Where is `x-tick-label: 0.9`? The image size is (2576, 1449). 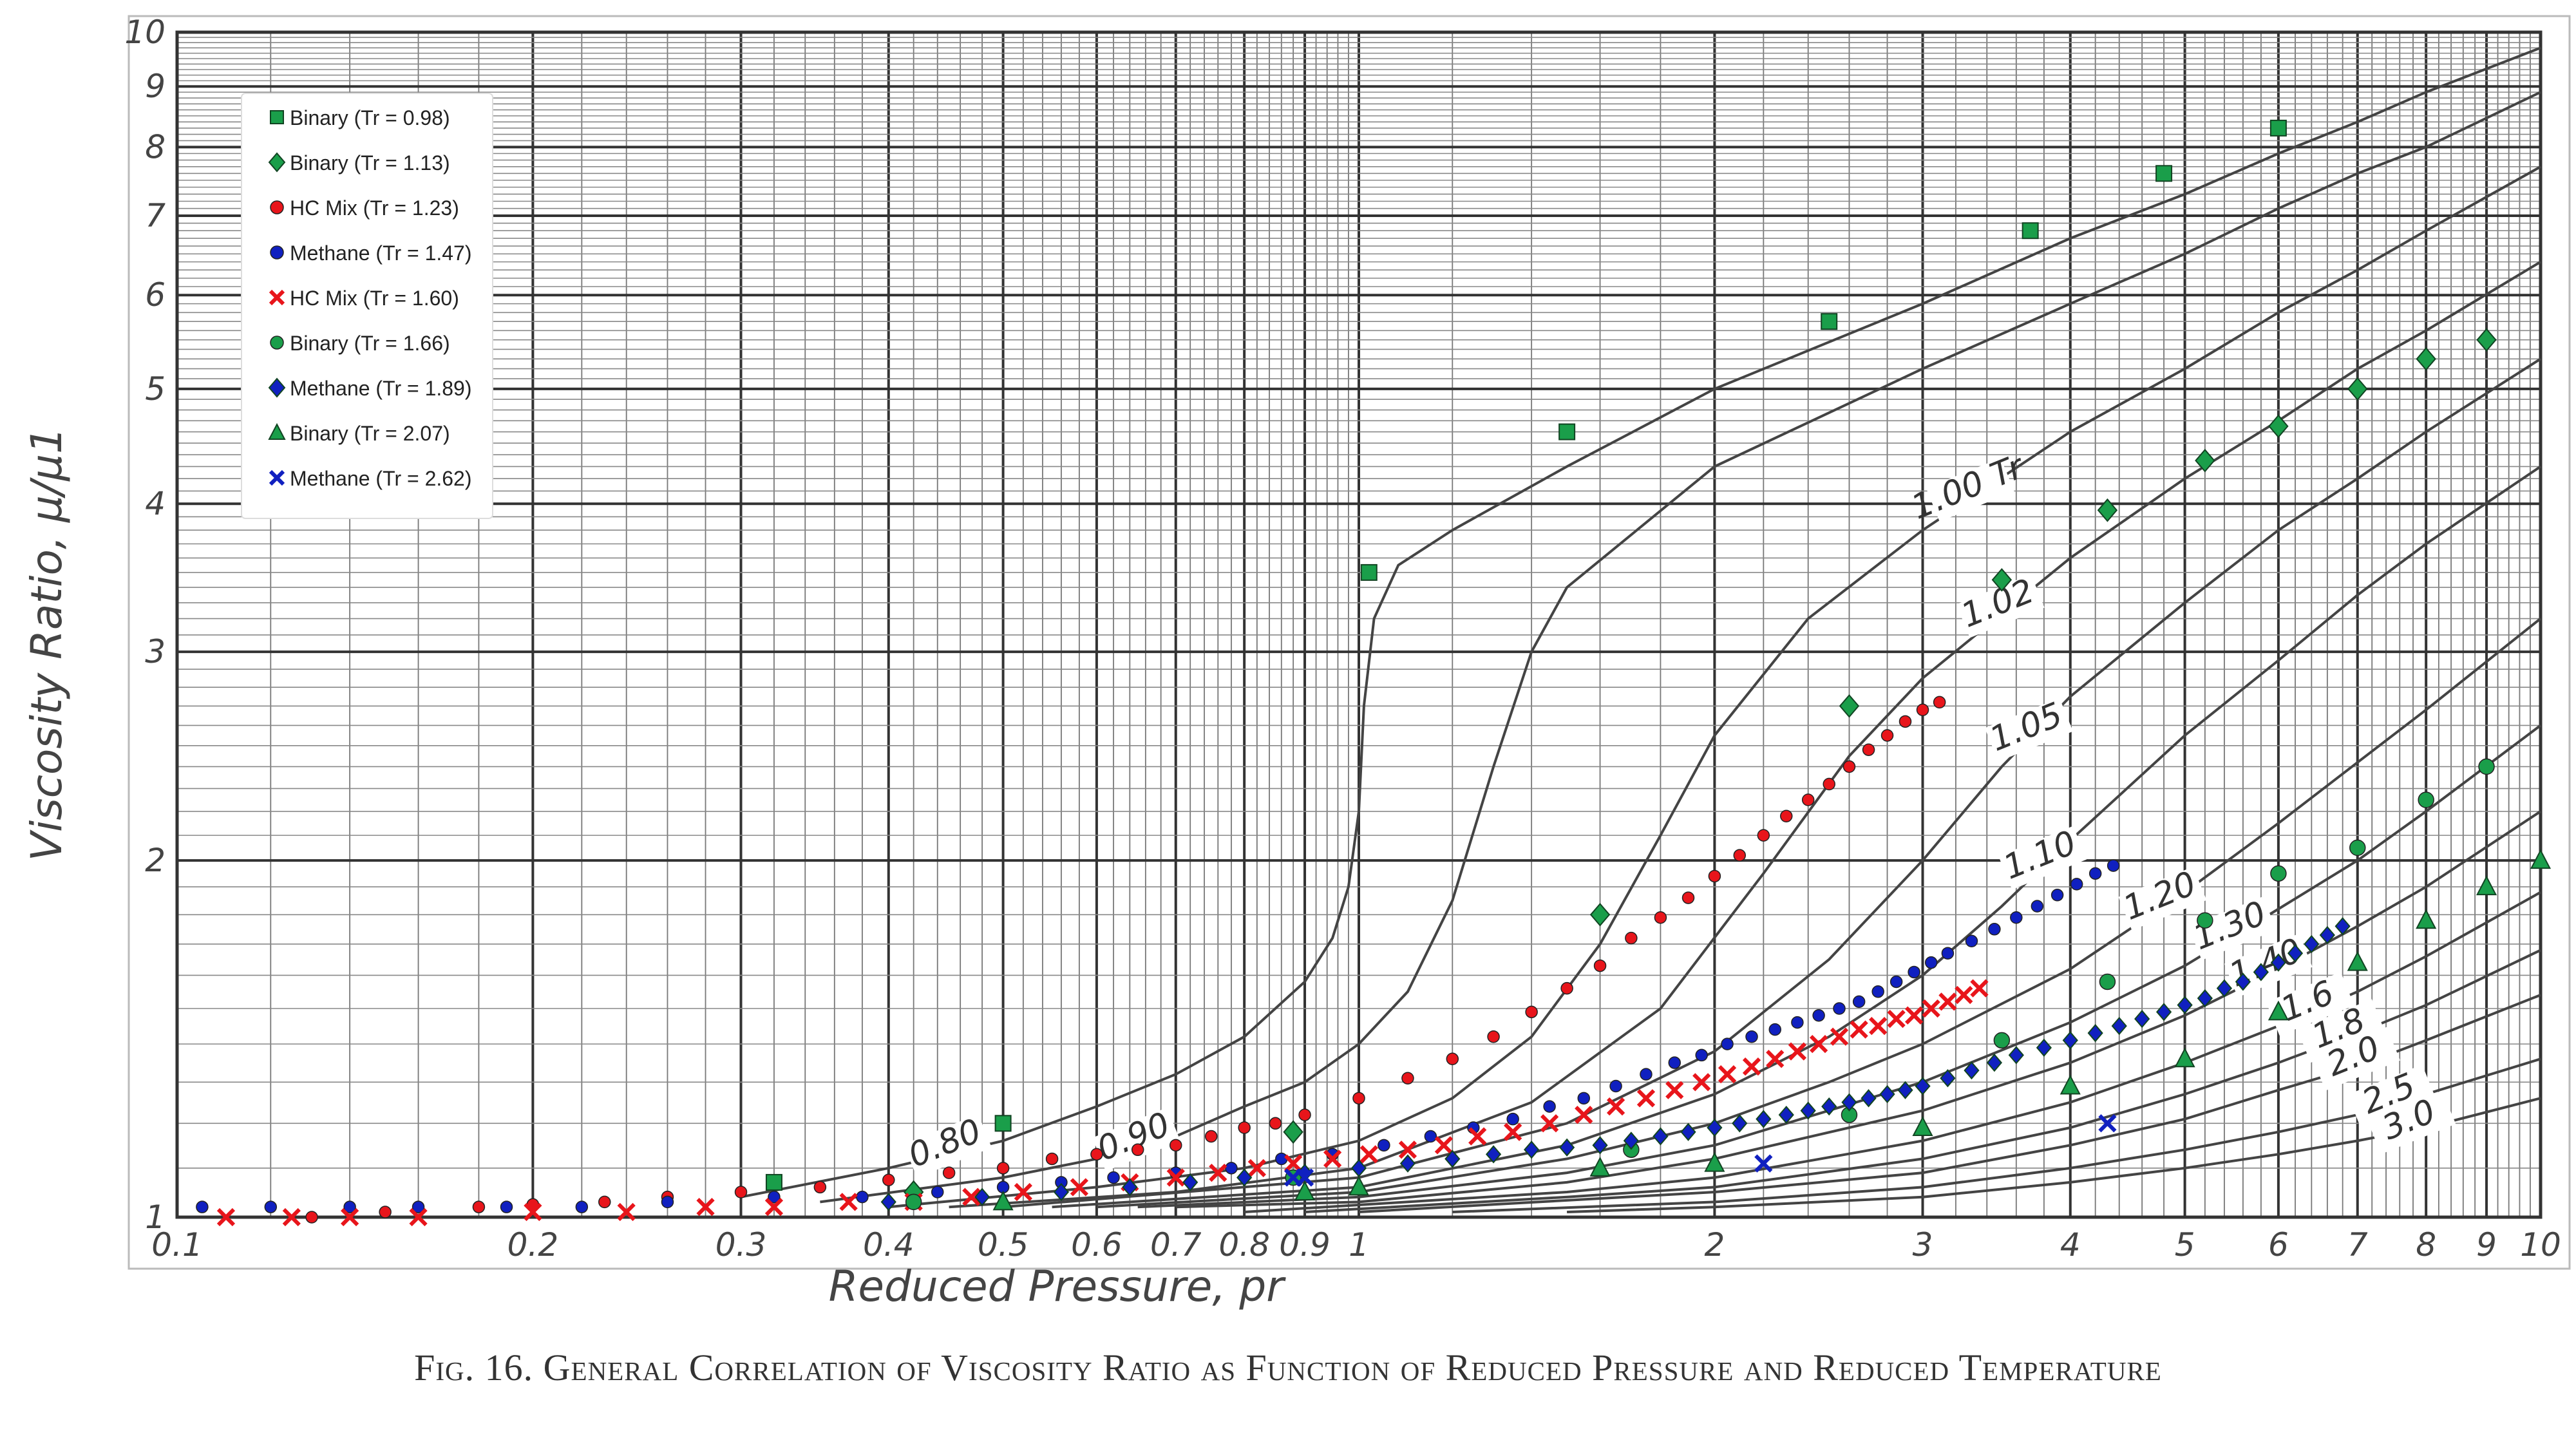 x-tick-label: 0.9 is located at coordinates (1305, 1245).